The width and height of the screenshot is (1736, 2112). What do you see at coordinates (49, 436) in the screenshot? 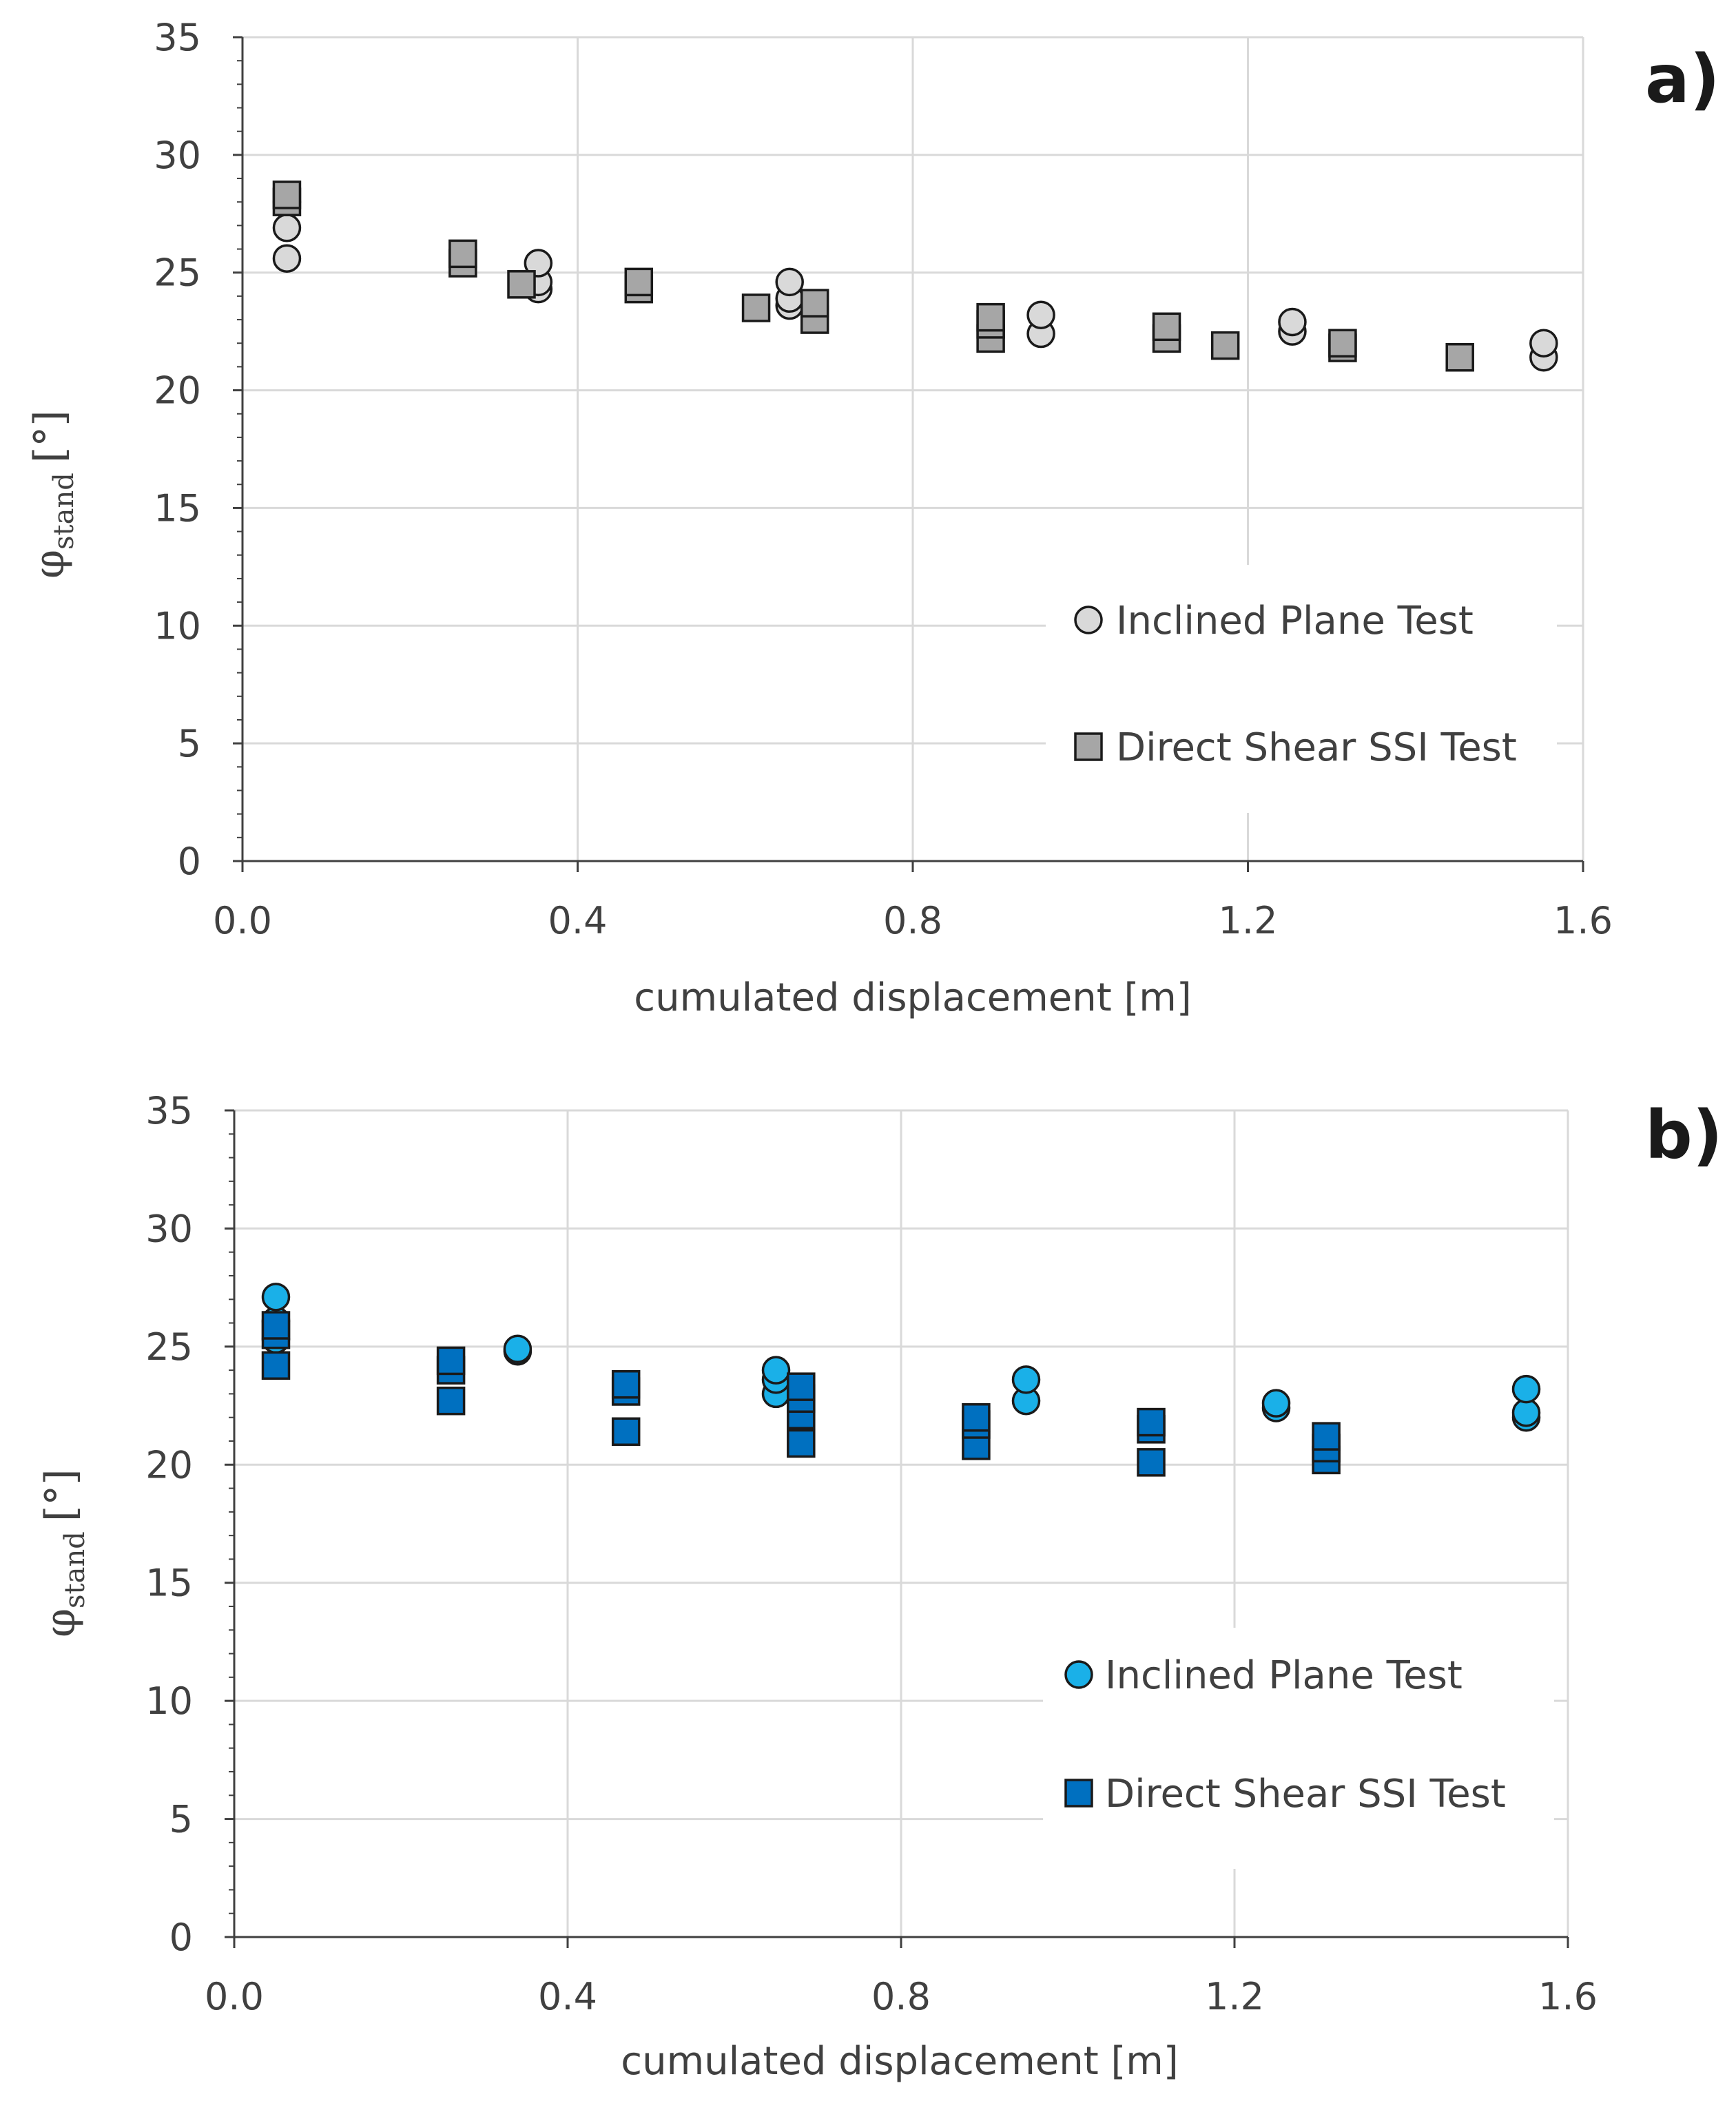
I see `y-axis-unit-a: [°]` at bounding box center [49, 436].